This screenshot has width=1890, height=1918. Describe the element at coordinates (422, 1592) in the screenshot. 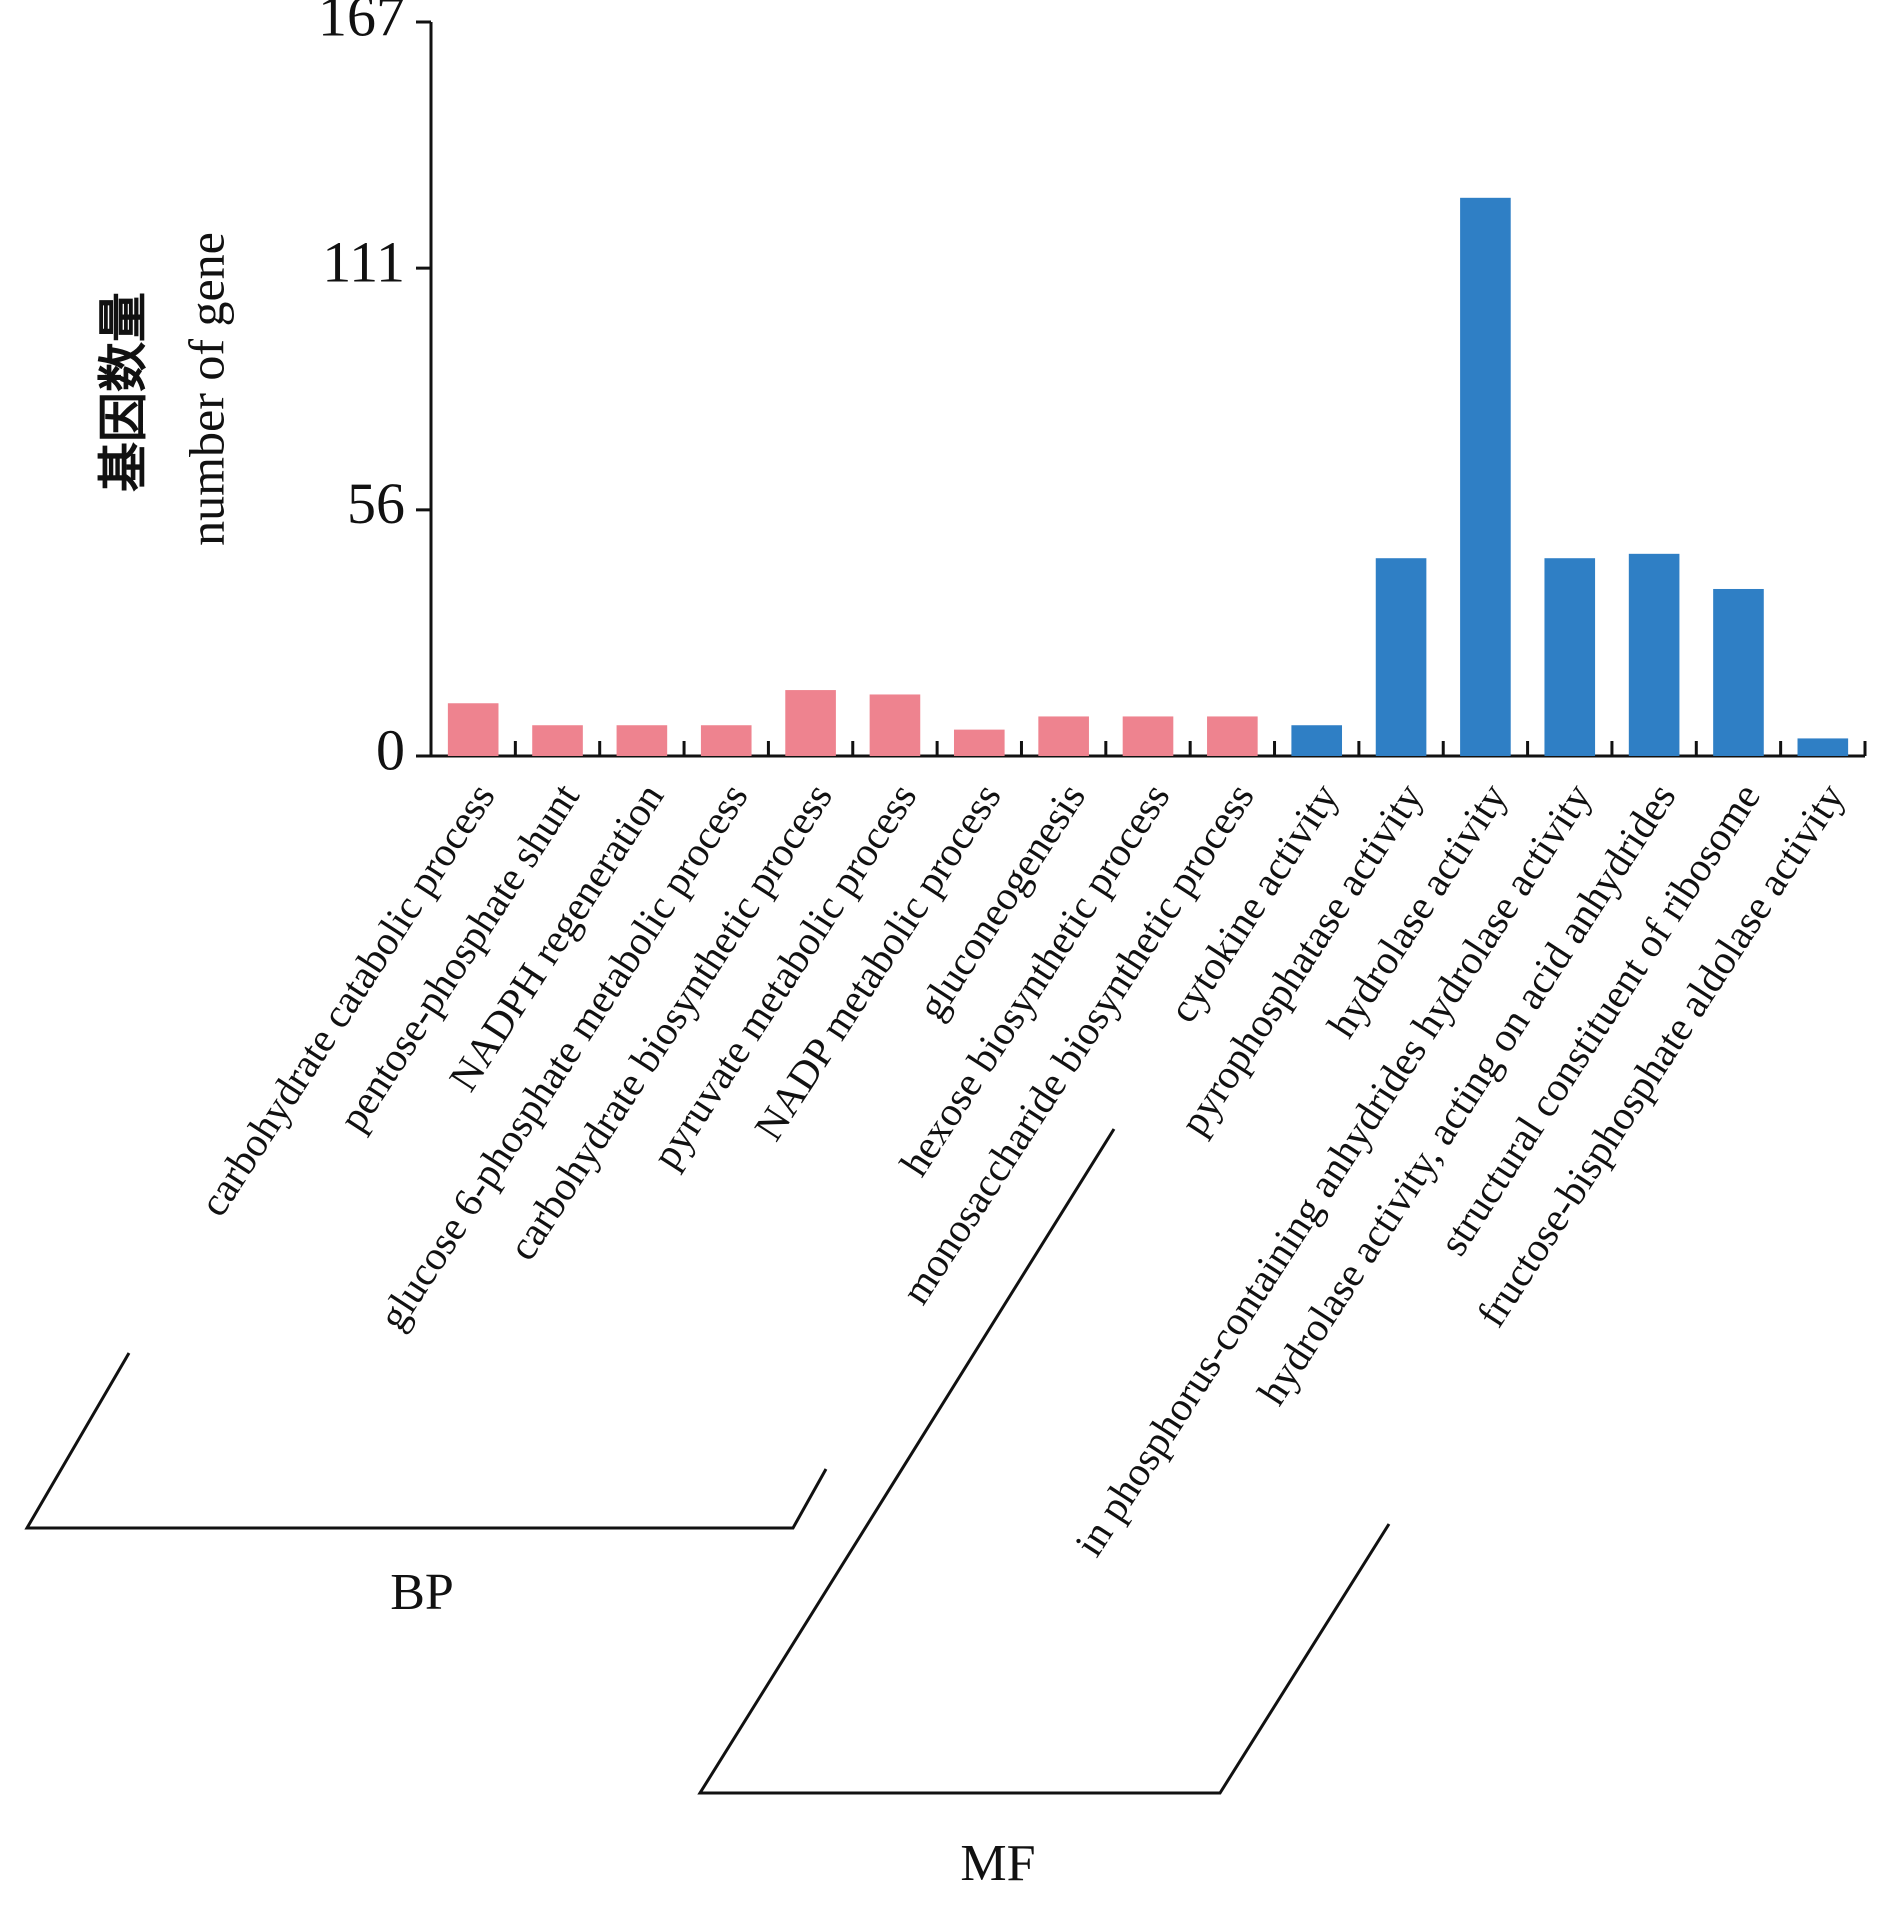

I see `group-label: BP` at that location.